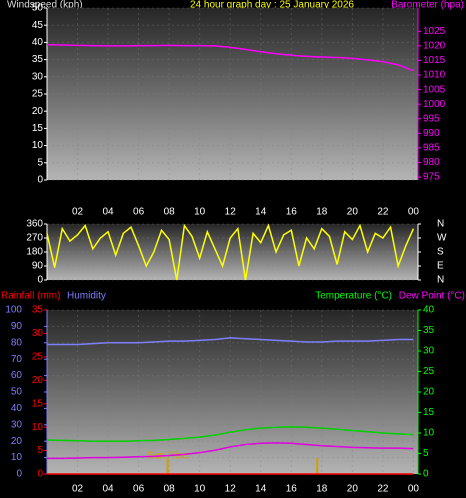  What do you see at coordinates (431, 133) in the screenshot?
I see `y2-tick-label: 990` at bounding box center [431, 133].